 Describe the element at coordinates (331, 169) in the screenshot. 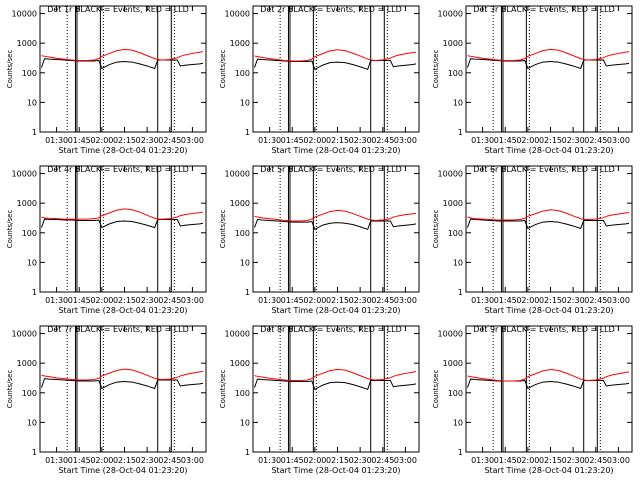

I see `chart-title: Det 5r BLACK = Events, RED = LLD` at that location.